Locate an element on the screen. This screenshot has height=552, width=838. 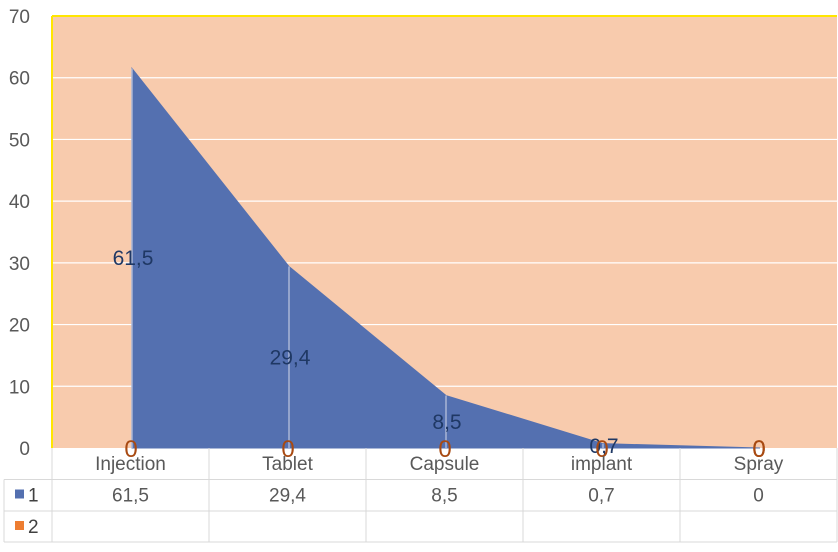
y-tick-label: 70 is located at coordinates (19, 17).